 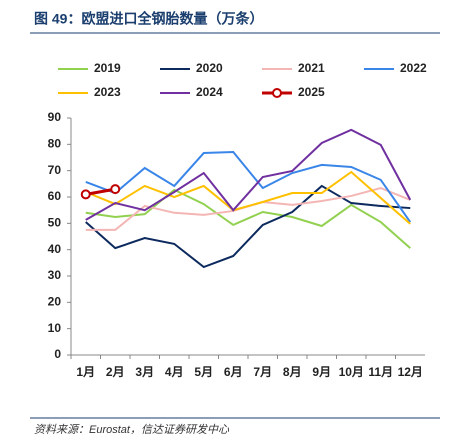 I want to click on source: 资料来源：Eurostat，信达证券研发中心, so click(x=132, y=429).